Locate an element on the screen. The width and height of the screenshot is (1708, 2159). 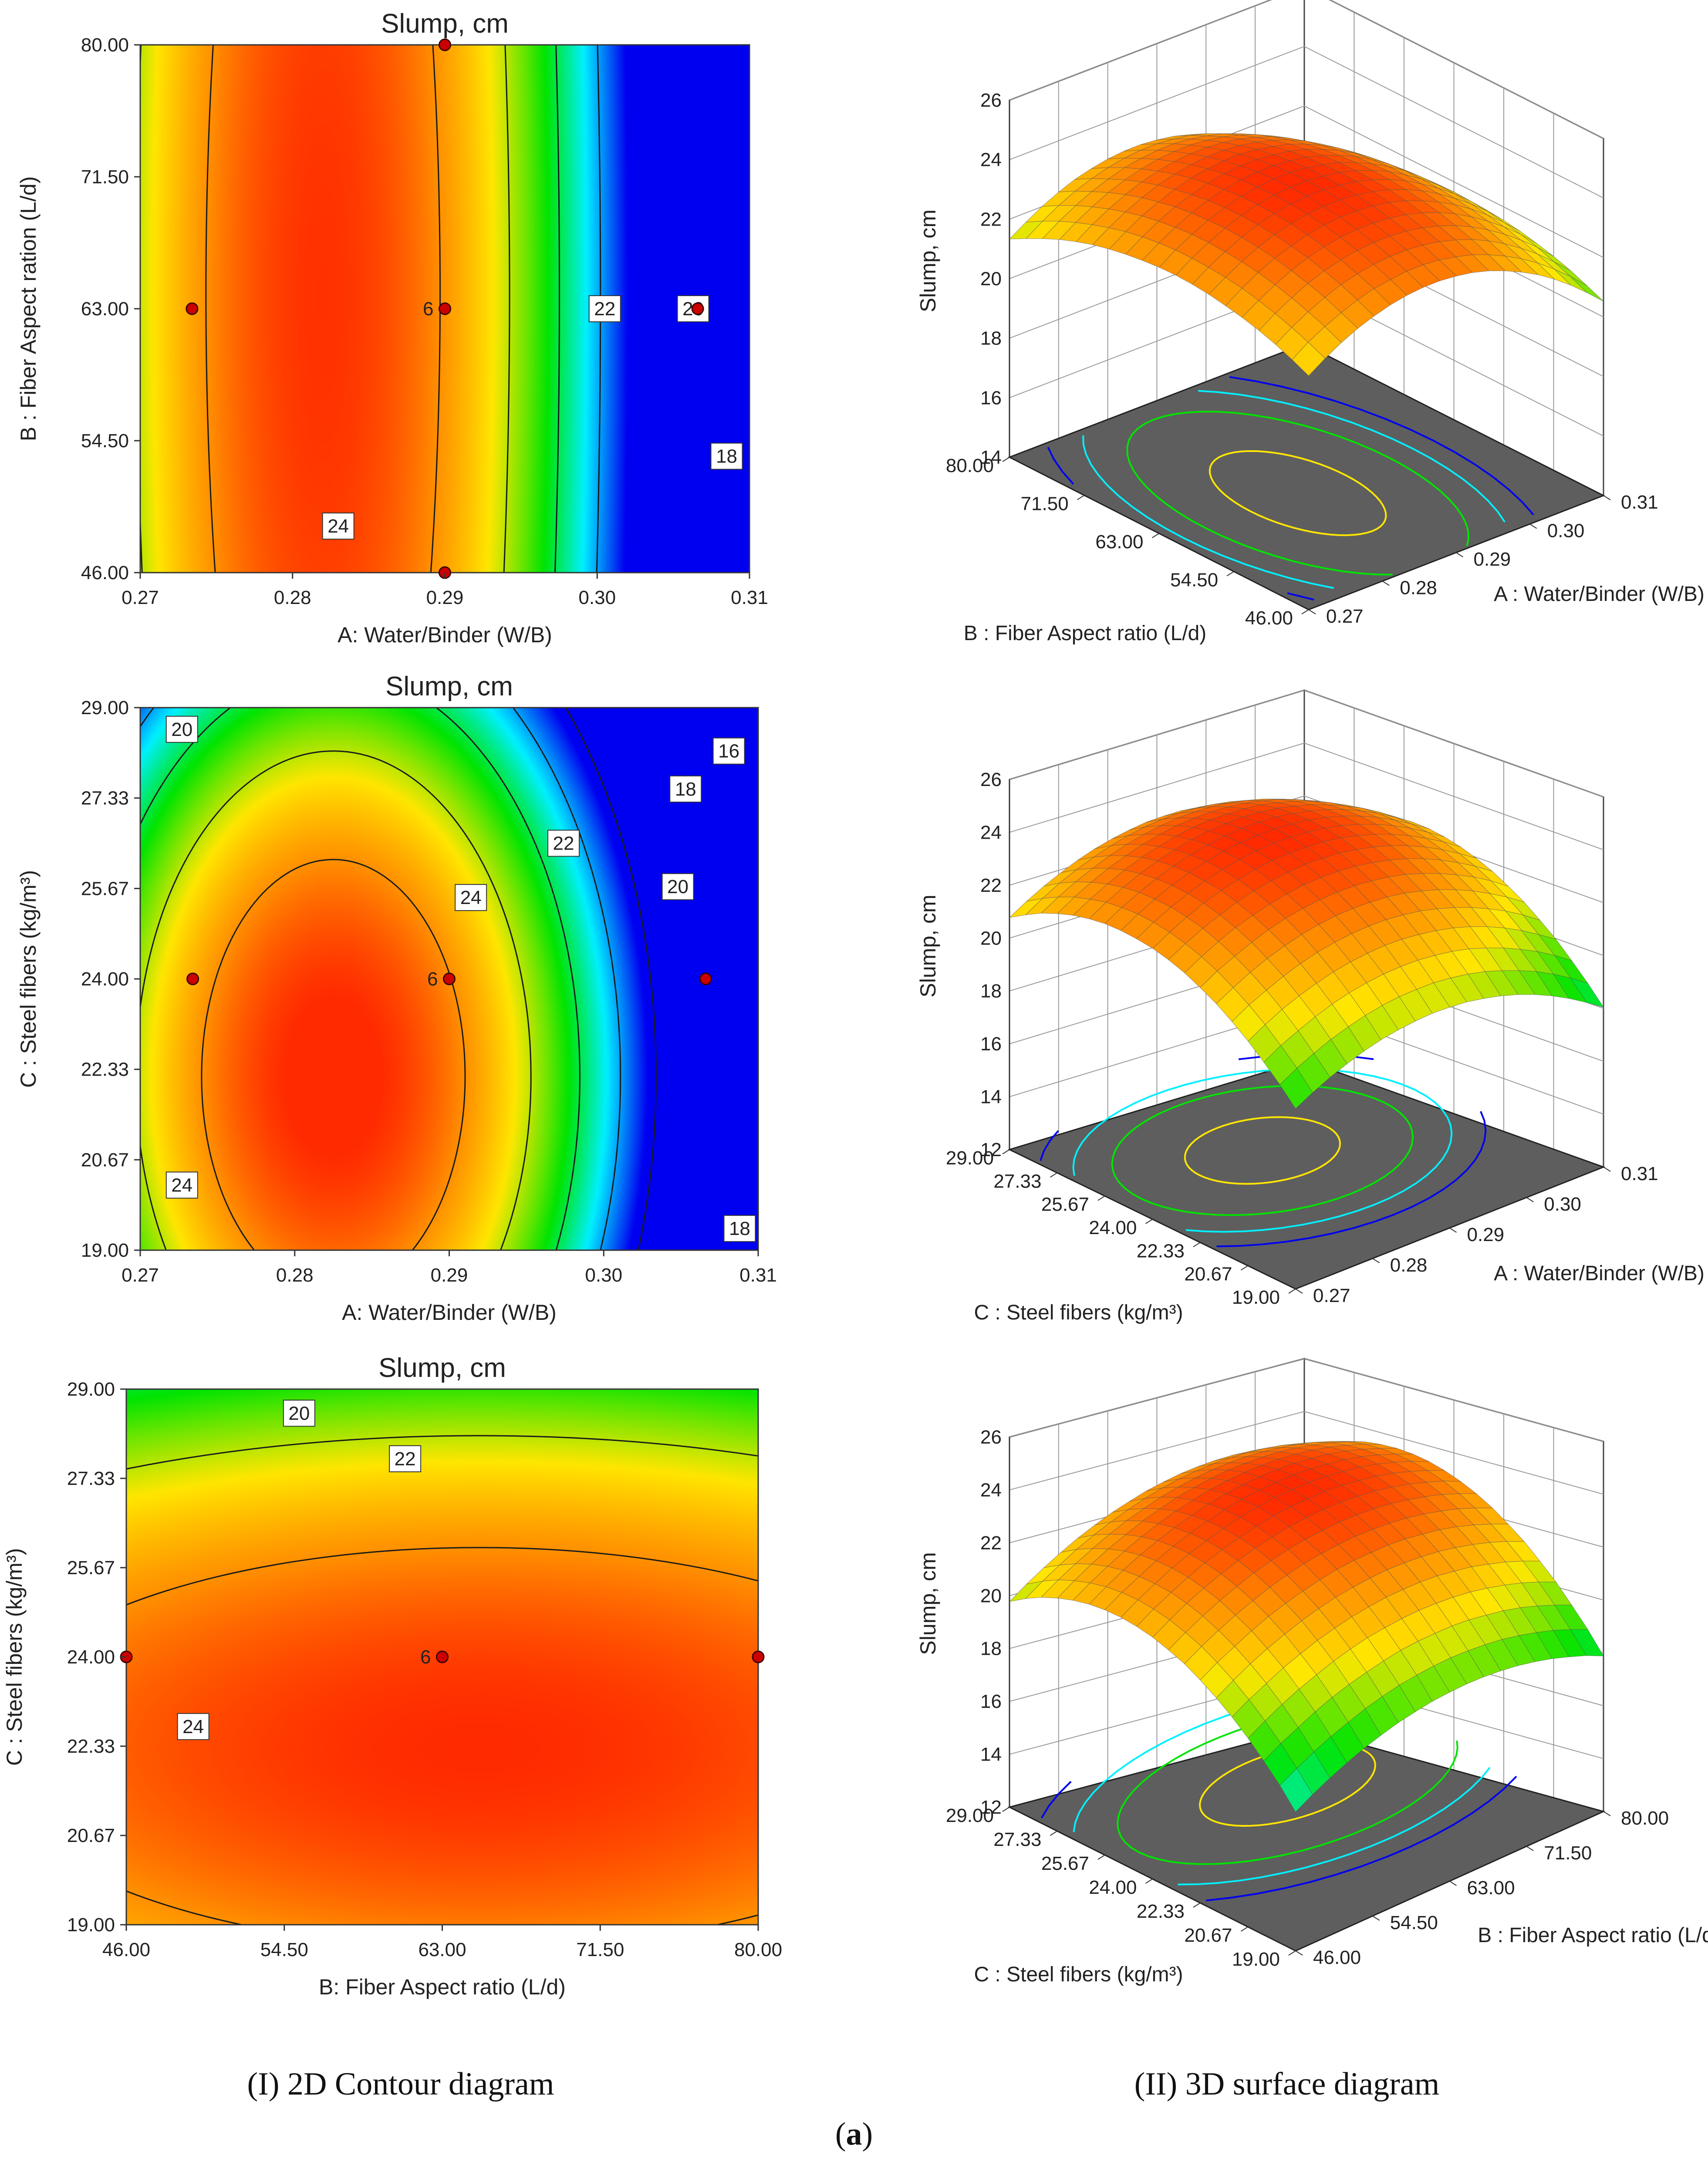
contour-label-7: 24 is located at coordinates (181, 1185).